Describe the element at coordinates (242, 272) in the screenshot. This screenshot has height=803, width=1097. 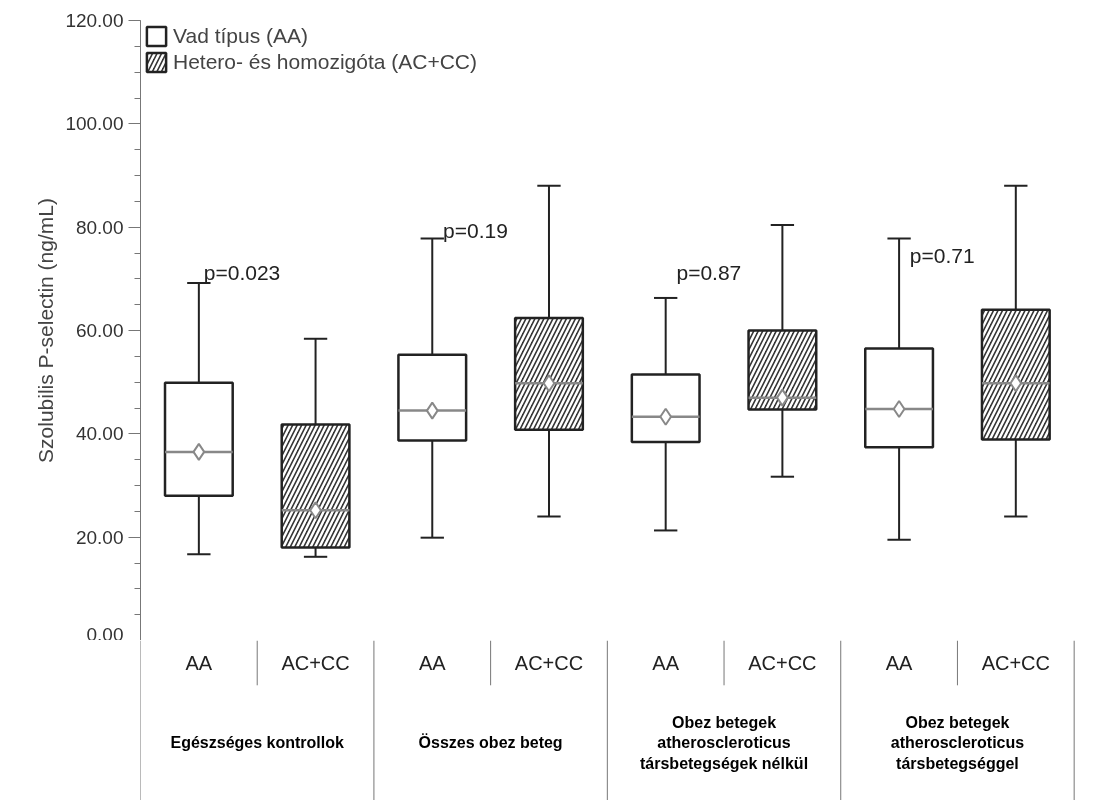
I see `annotation: p=0.023` at that location.